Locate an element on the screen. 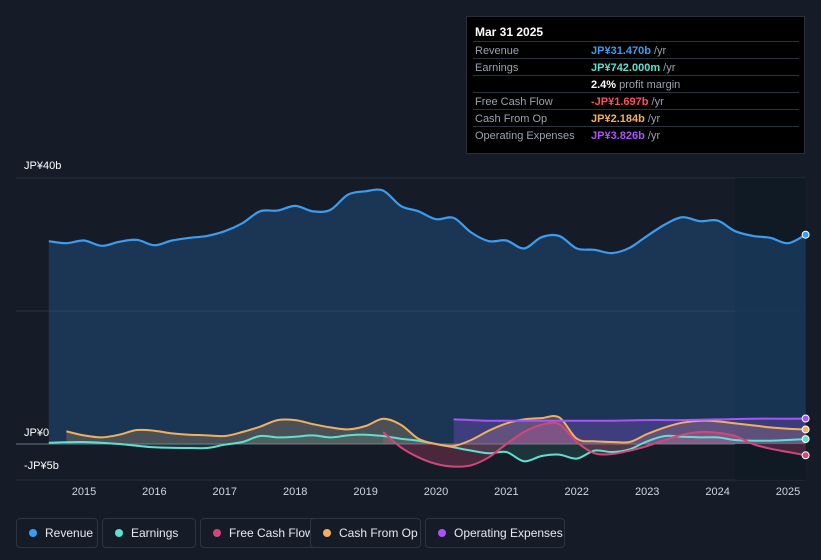 The width and height of the screenshot is (821, 560). operating-expenses-end-dot is located at coordinates (805, 418).